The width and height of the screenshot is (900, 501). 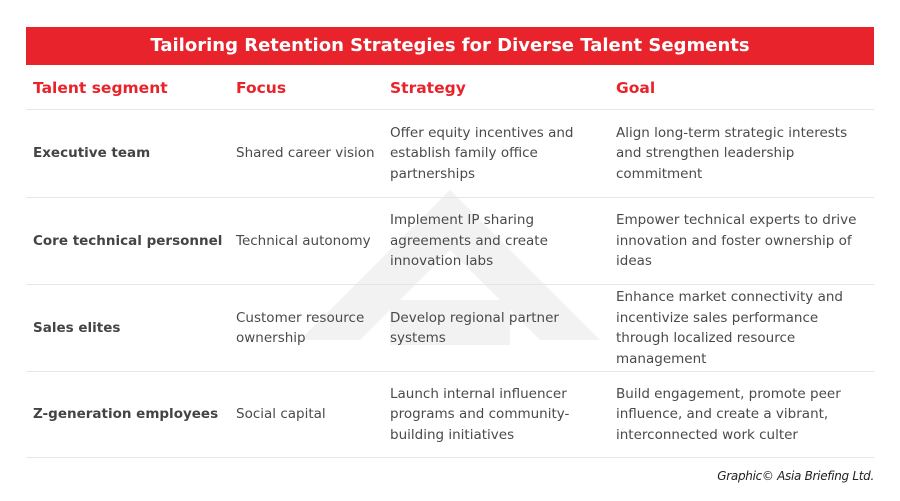 I want to click on segment-cell: Core technical personnel, so click(x=128, y=240).